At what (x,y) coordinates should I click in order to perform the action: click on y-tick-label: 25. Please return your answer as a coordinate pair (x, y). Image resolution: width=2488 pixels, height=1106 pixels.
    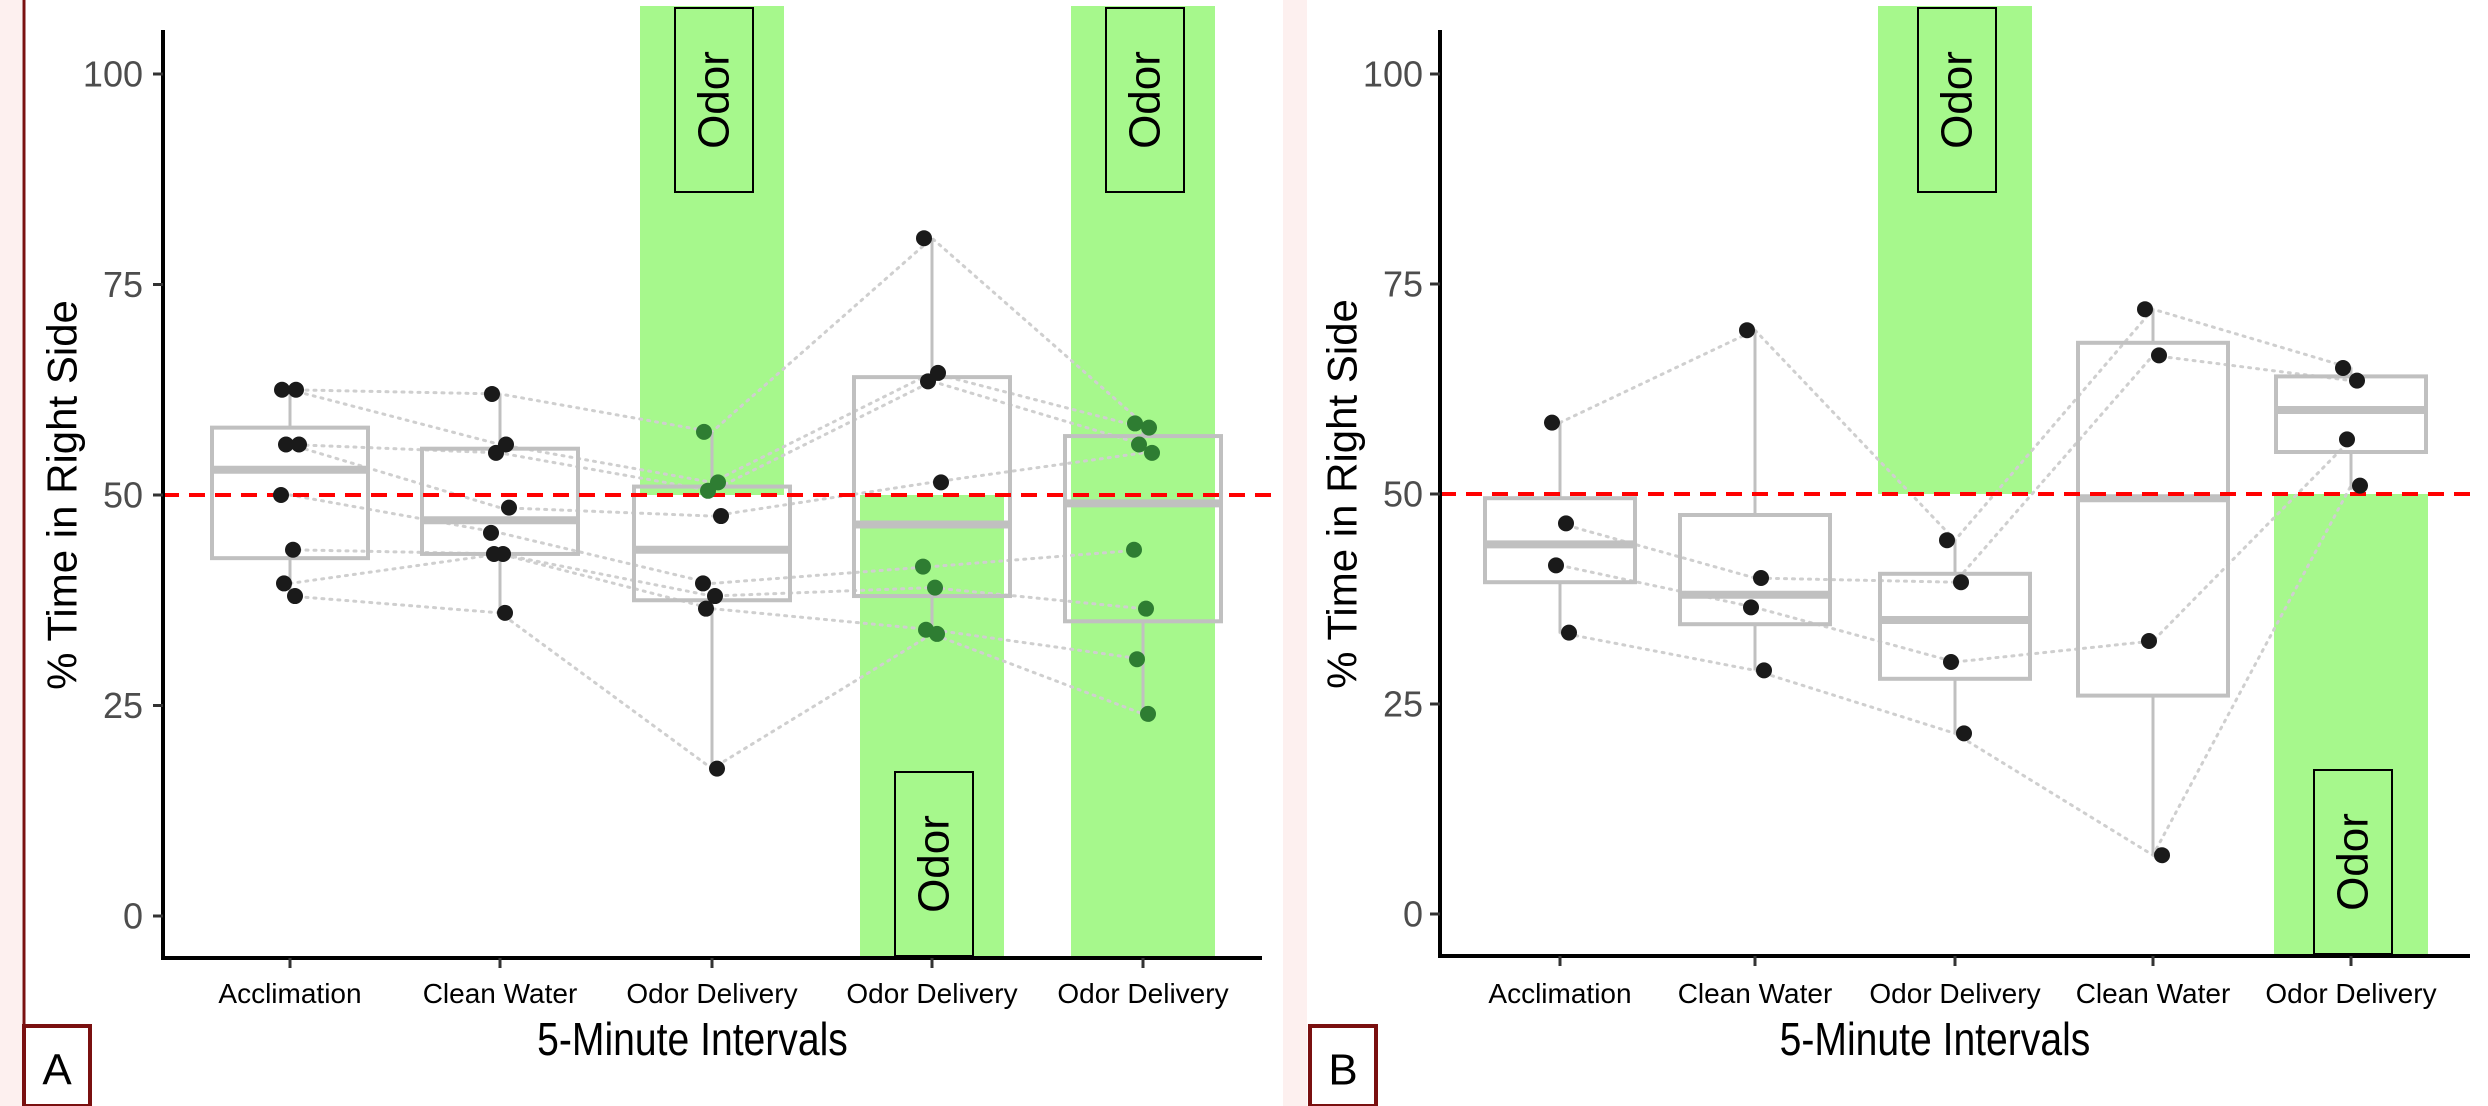
    Looking at the image, I should click on (1403, 704).